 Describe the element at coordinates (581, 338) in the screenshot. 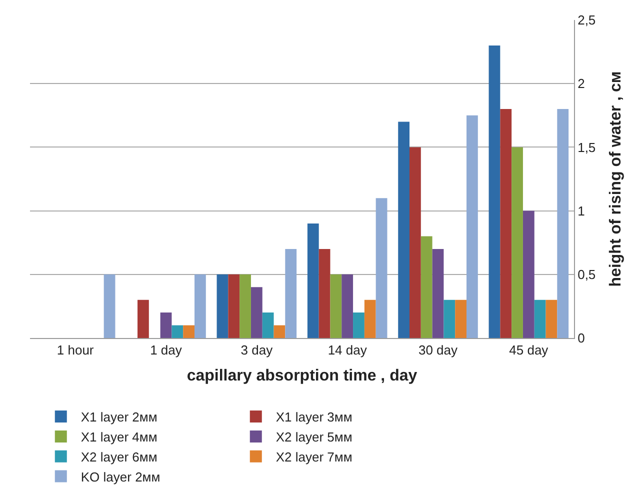

I see `y-tick-label: 0` at that location.